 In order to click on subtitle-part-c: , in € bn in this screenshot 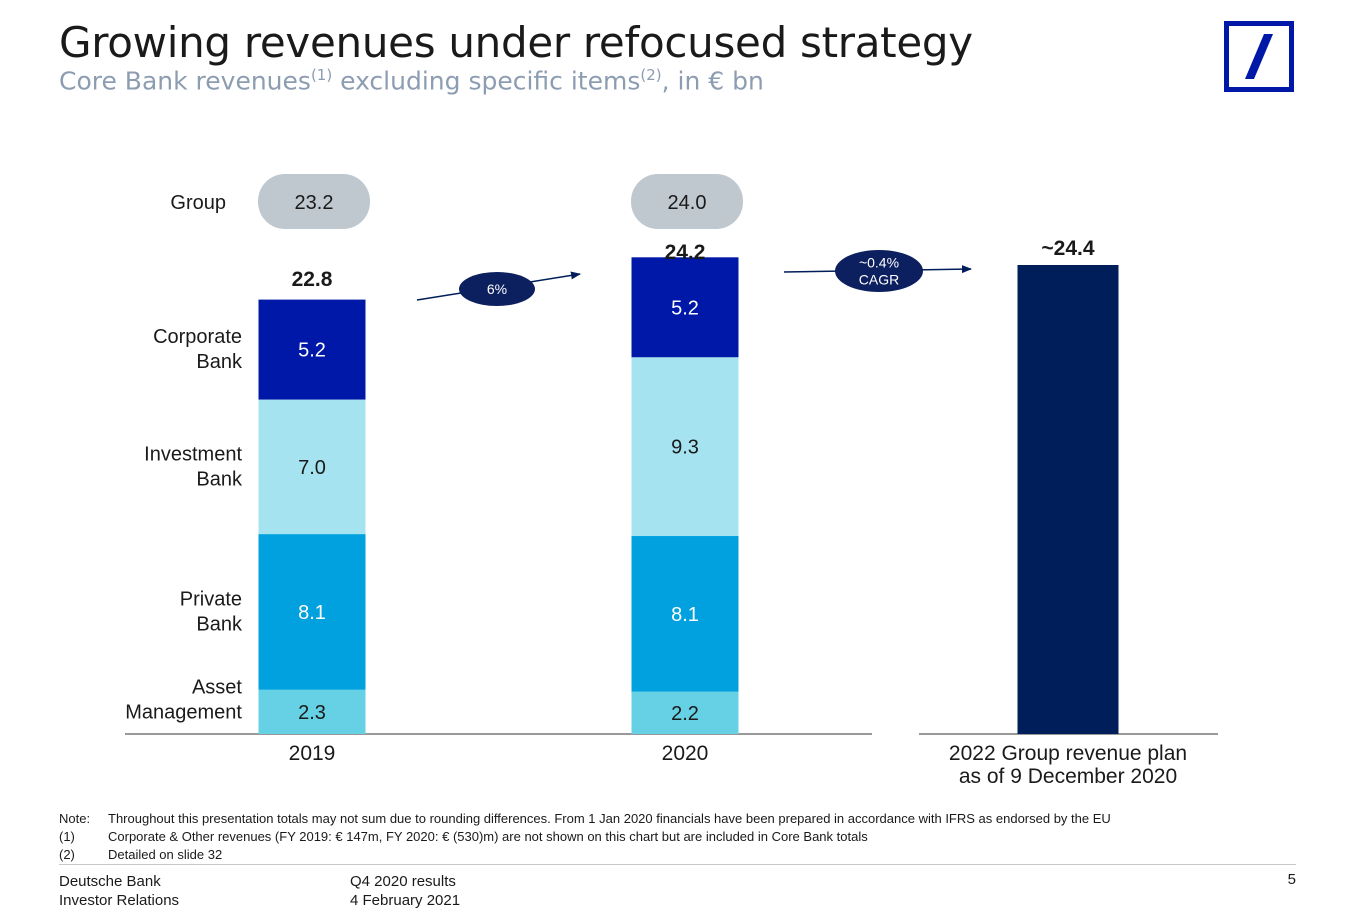, I will do `click(712, 81)`.